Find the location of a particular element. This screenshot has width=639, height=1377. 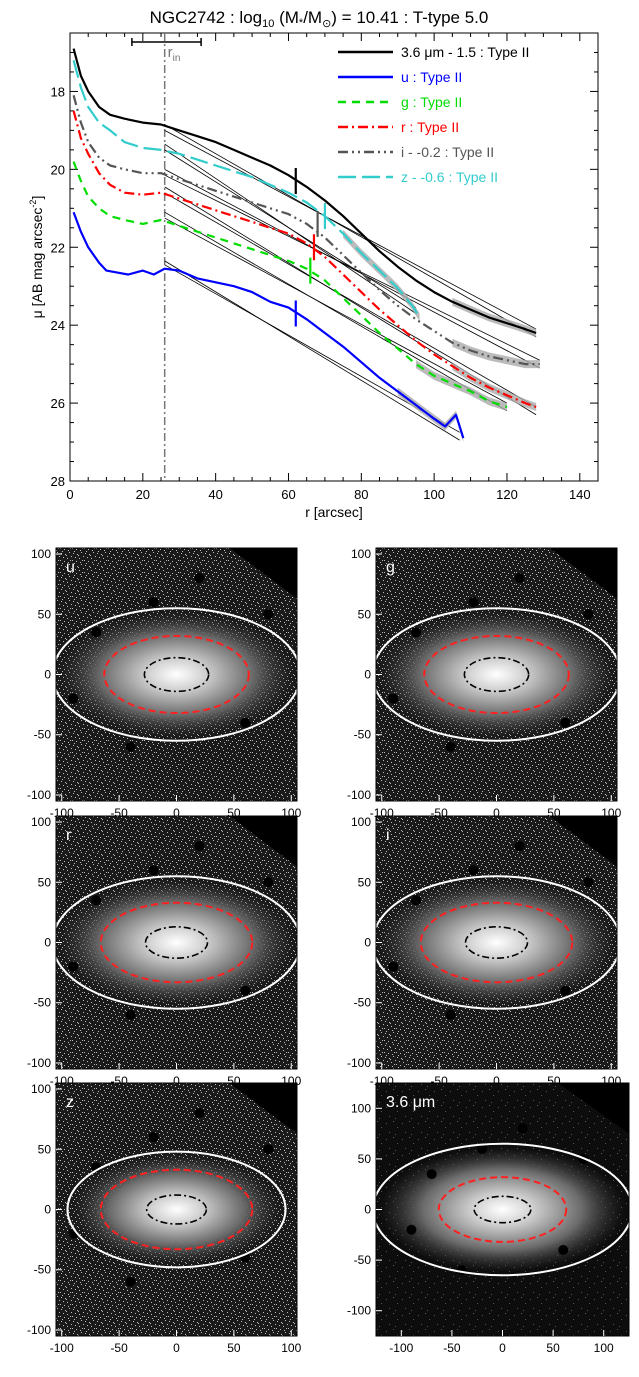

error-band is located at coordinates (496, 353).